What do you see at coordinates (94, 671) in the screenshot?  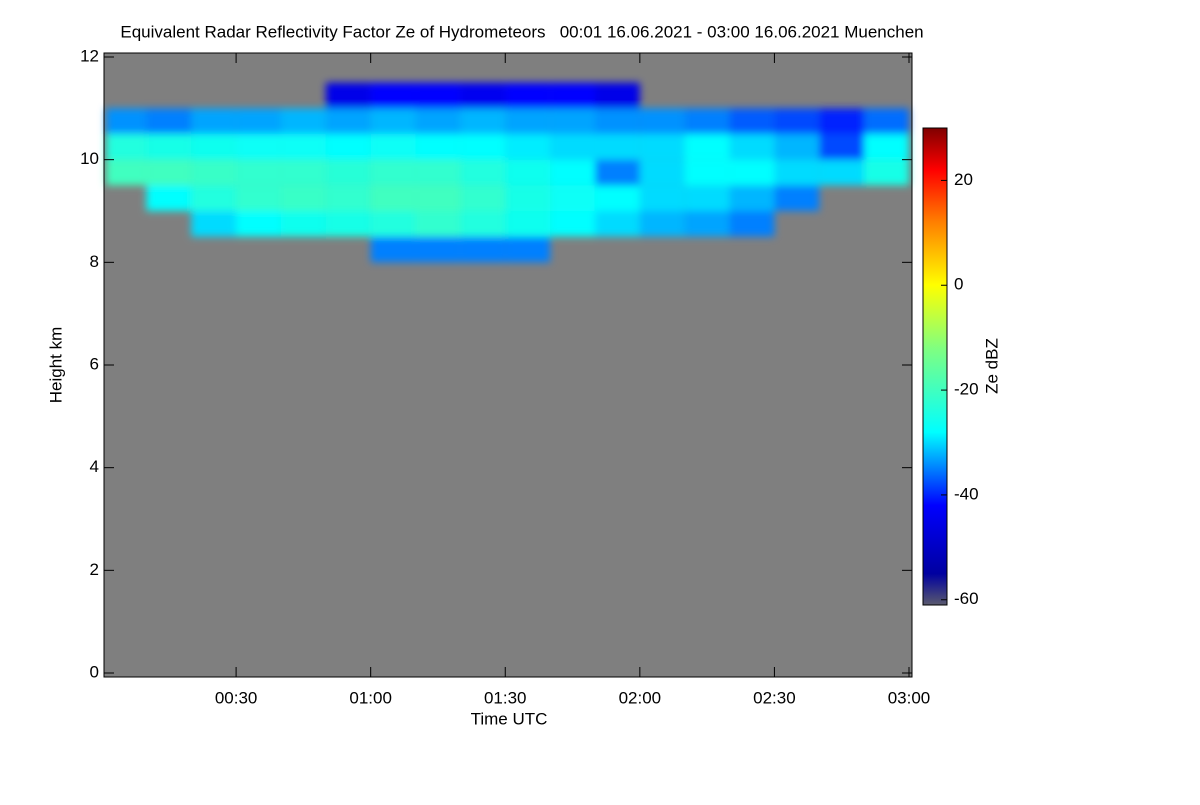 I see `y-tick-label: 0` at bounding box center [94, 671].